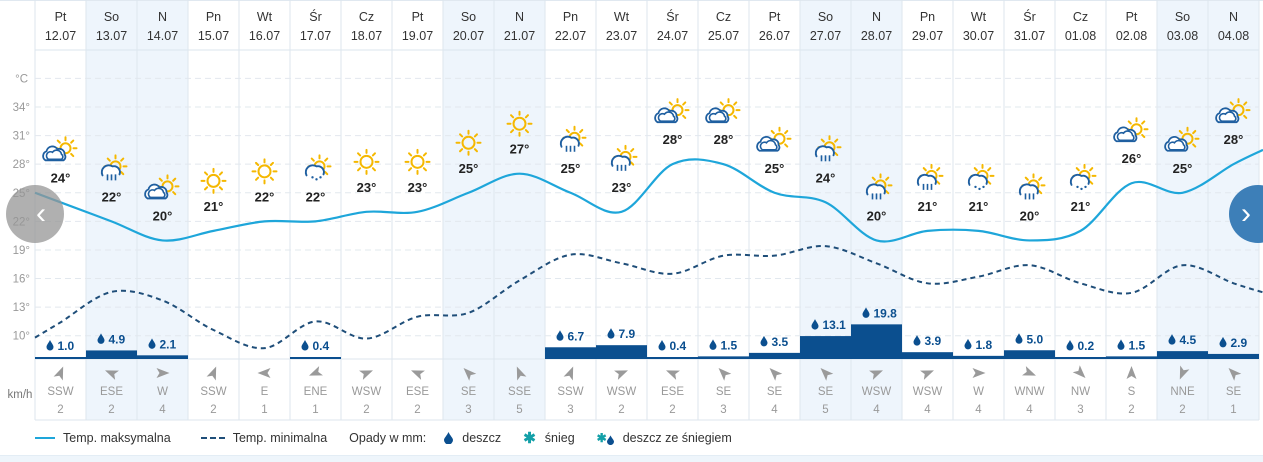 This screenshot has width=1263, height=462. I want to click on precip-label: 1.5, so click(1131, 345).